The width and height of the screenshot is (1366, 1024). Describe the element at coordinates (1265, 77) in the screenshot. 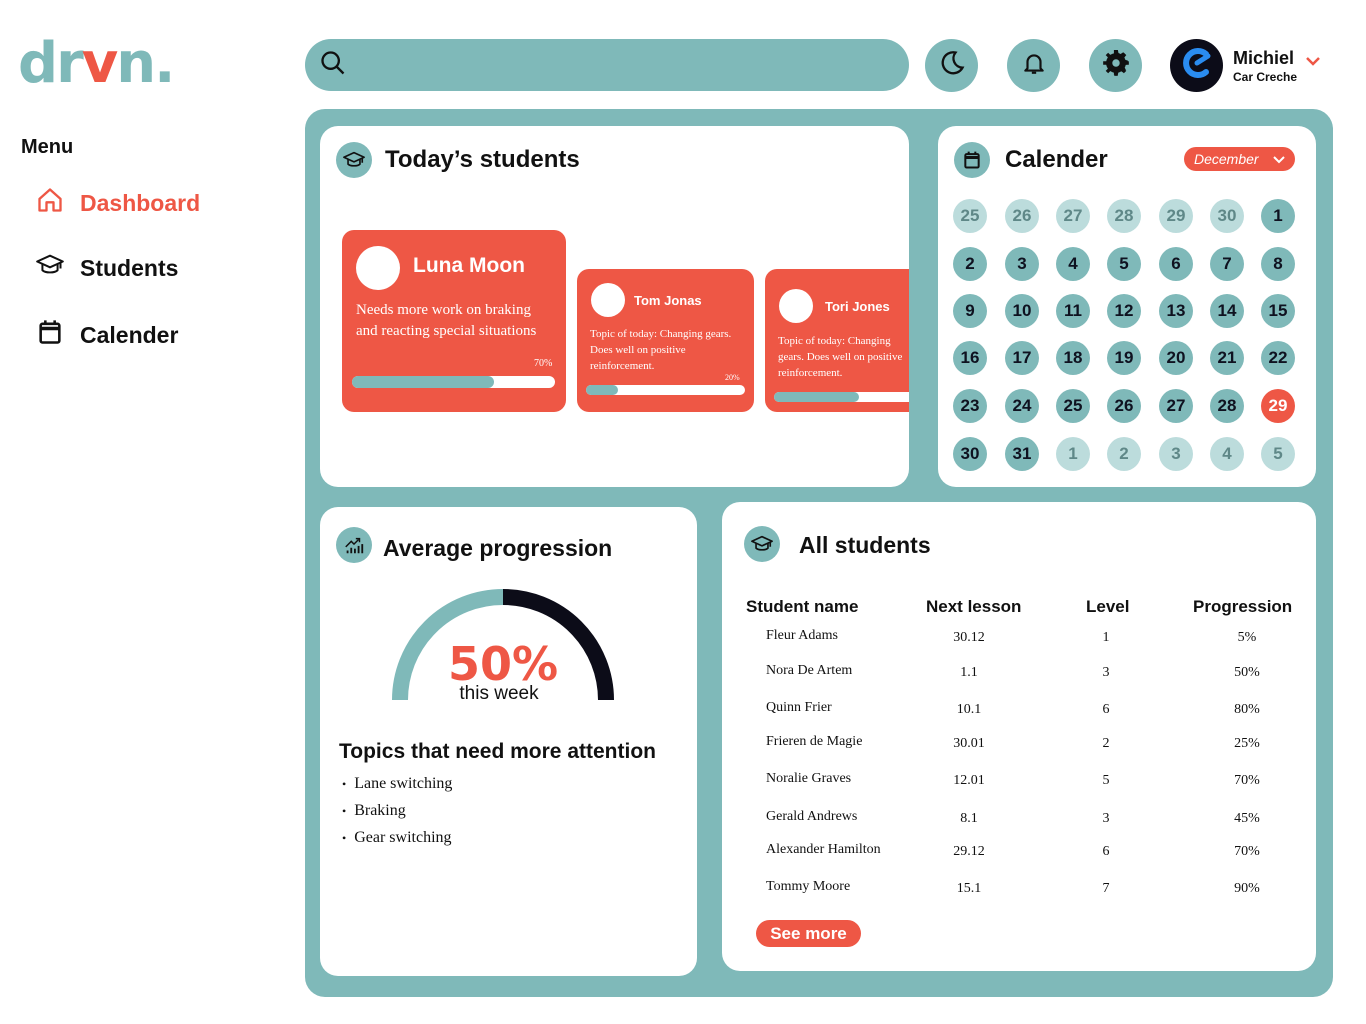

I see `user-subtitle: Car Creche` at that location.